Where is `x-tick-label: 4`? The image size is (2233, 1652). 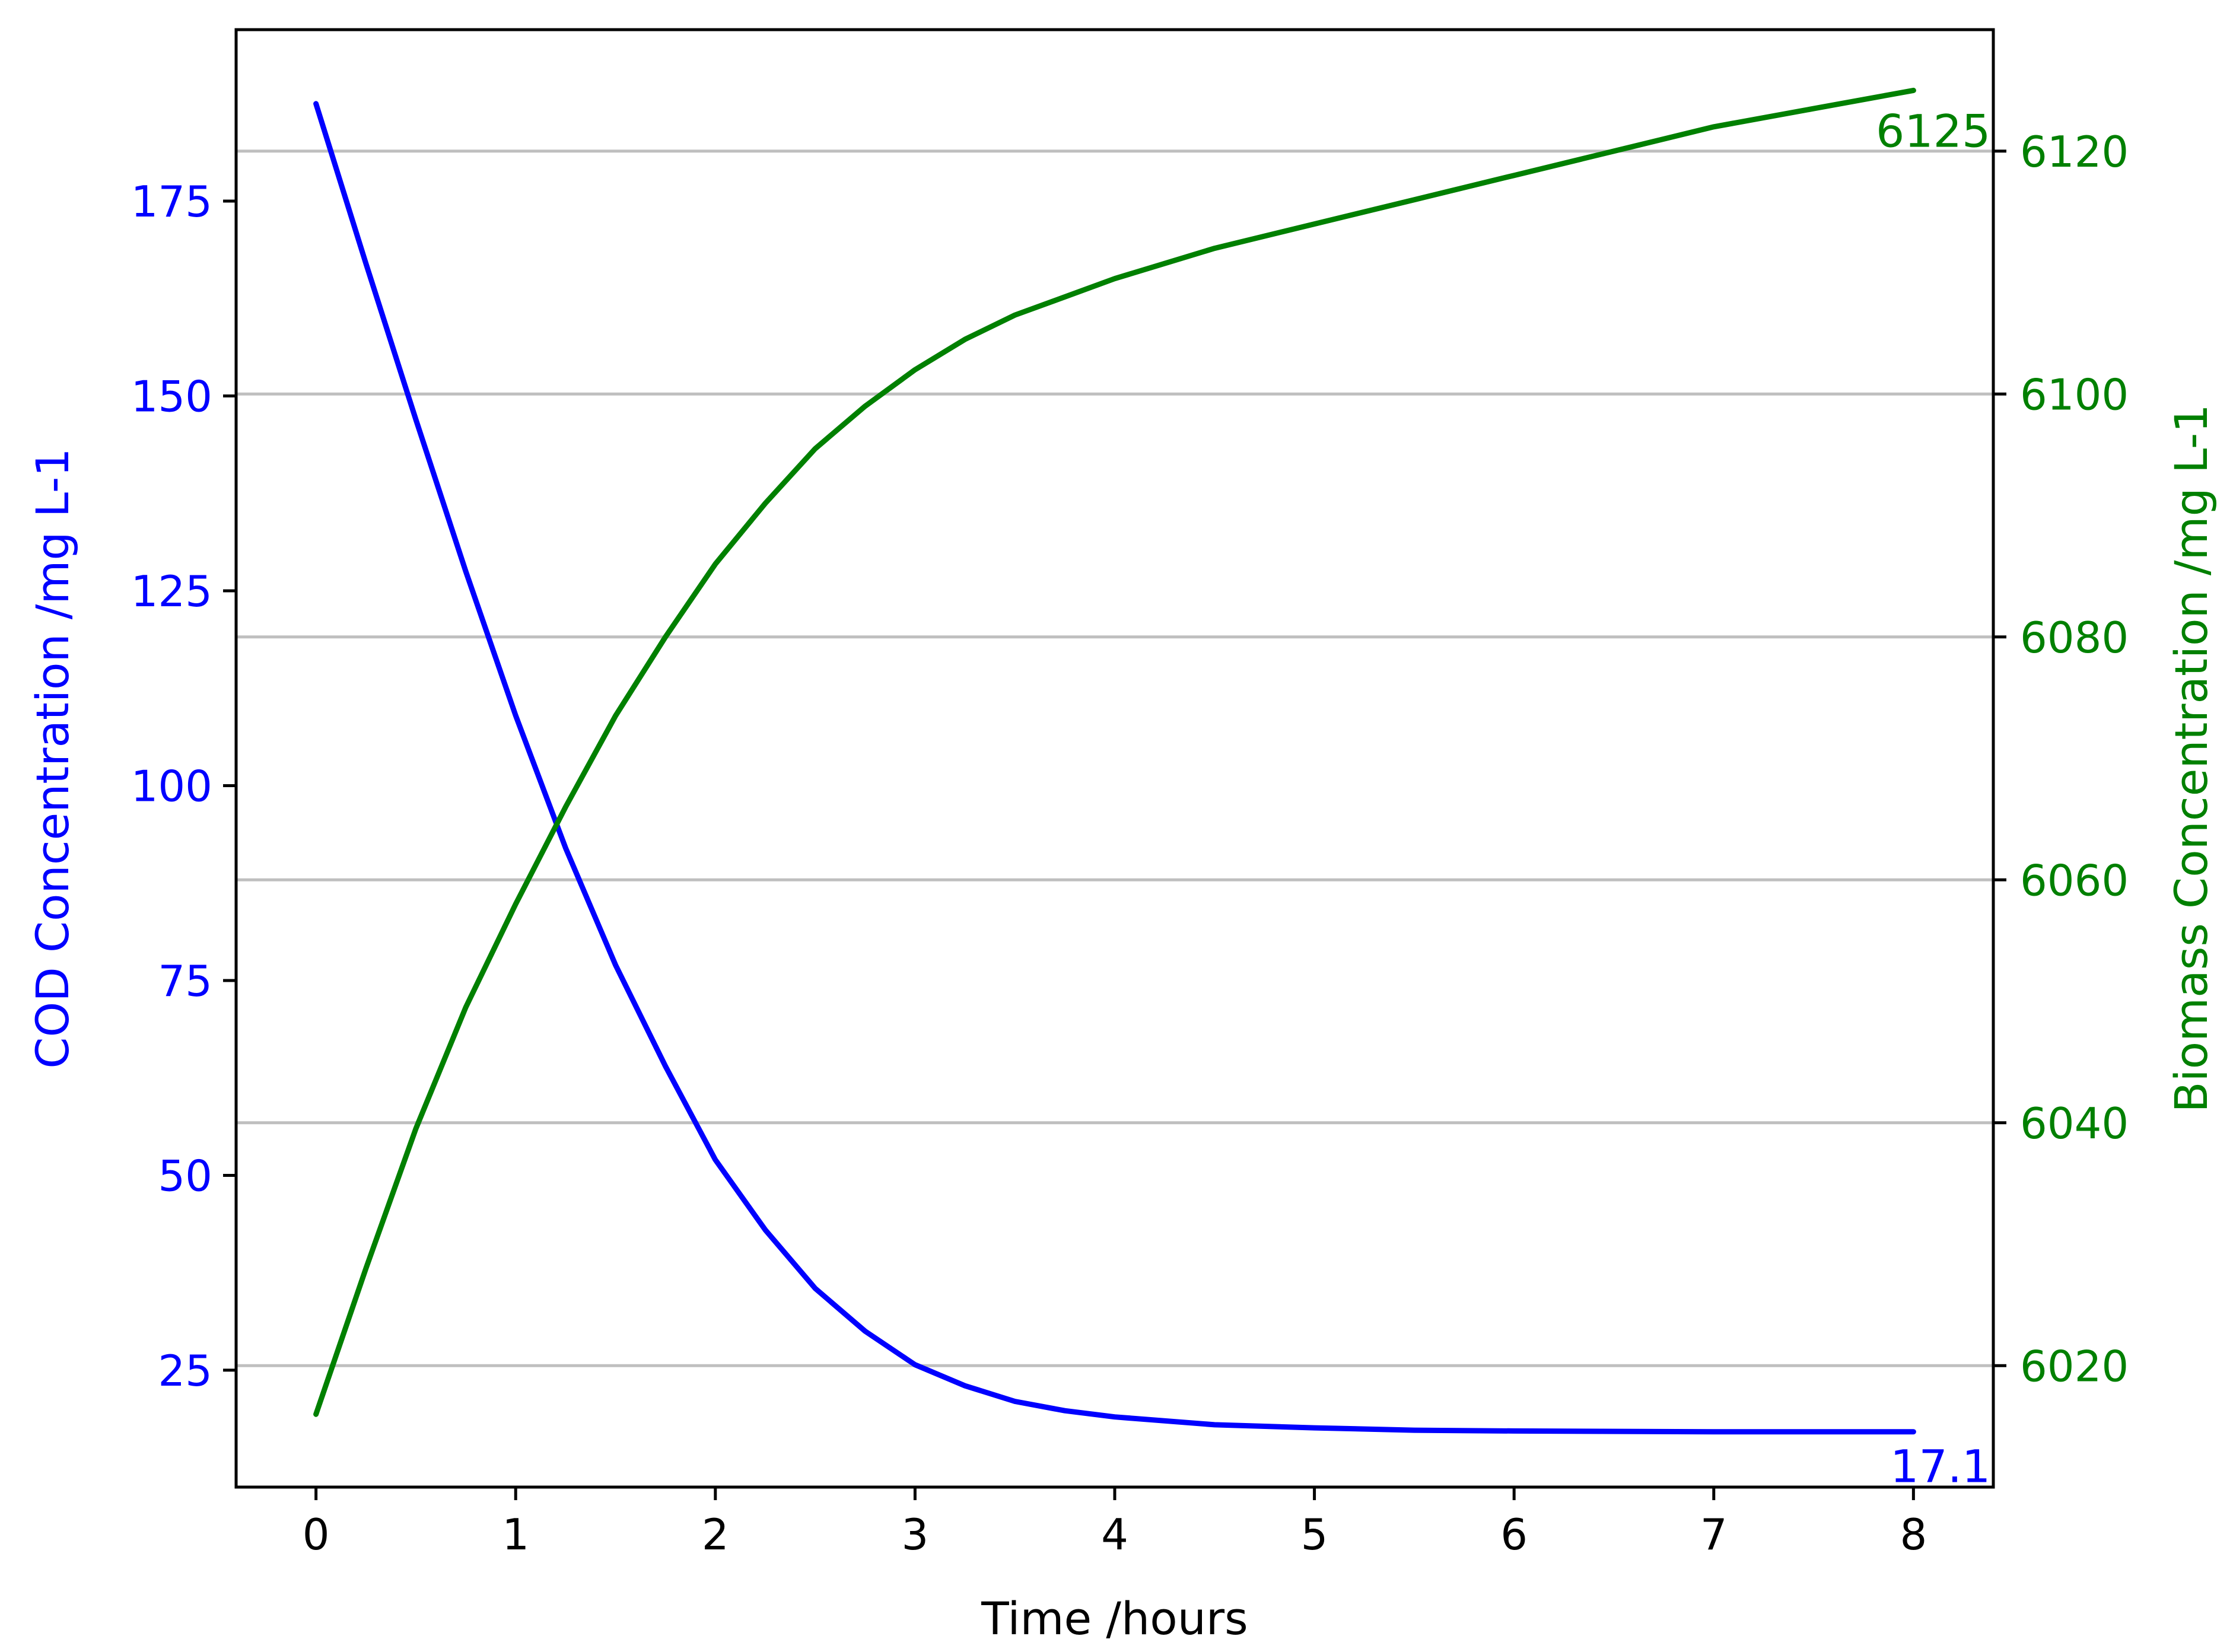
x-tick-label: 4 is located at coordinates (1114, 1534).